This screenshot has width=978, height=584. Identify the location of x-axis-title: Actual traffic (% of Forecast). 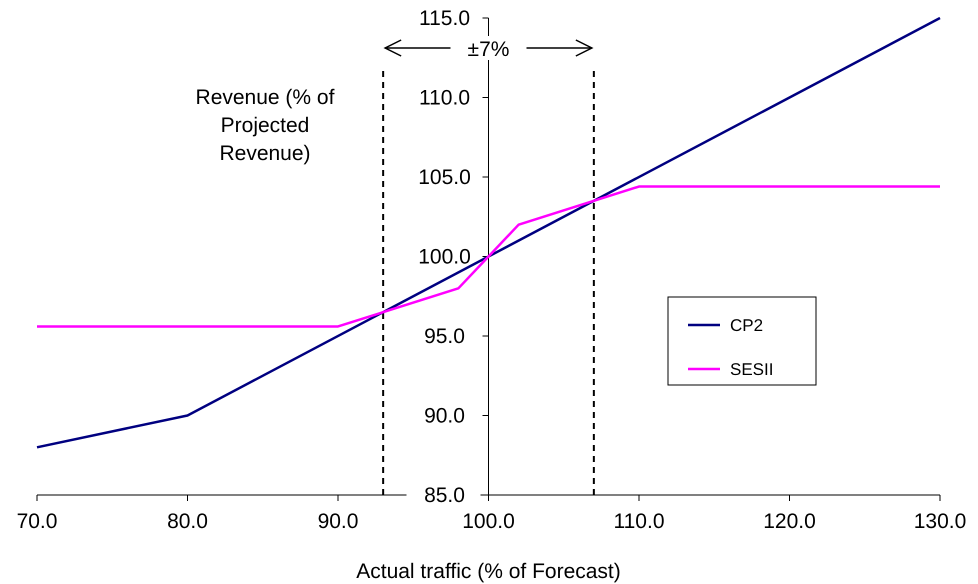
(488, 571).